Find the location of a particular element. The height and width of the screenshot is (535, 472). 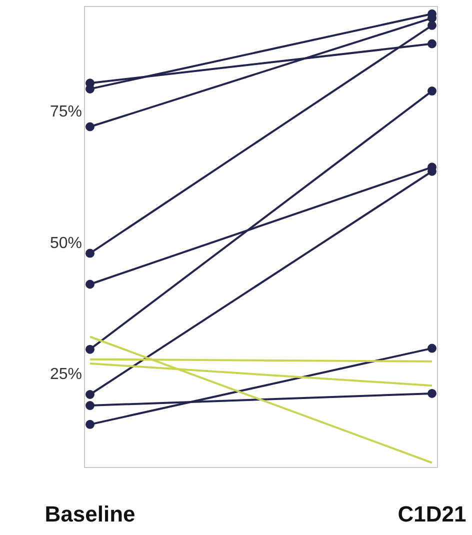

y-tick-label: 25% is located at coordinates (66, 375).